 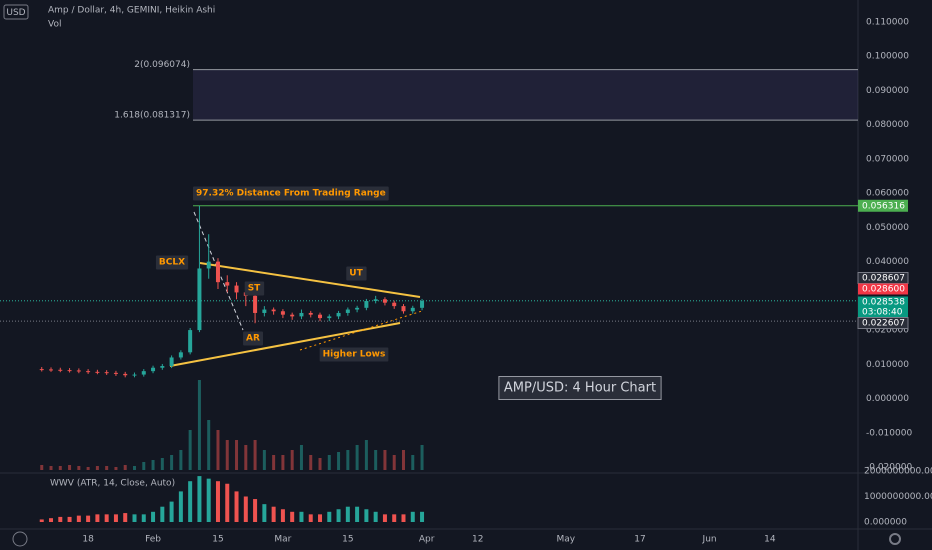 I want to click on indicator-legend: WWV (ATR, 14, Close, Auto), so click(x=112, y=484).